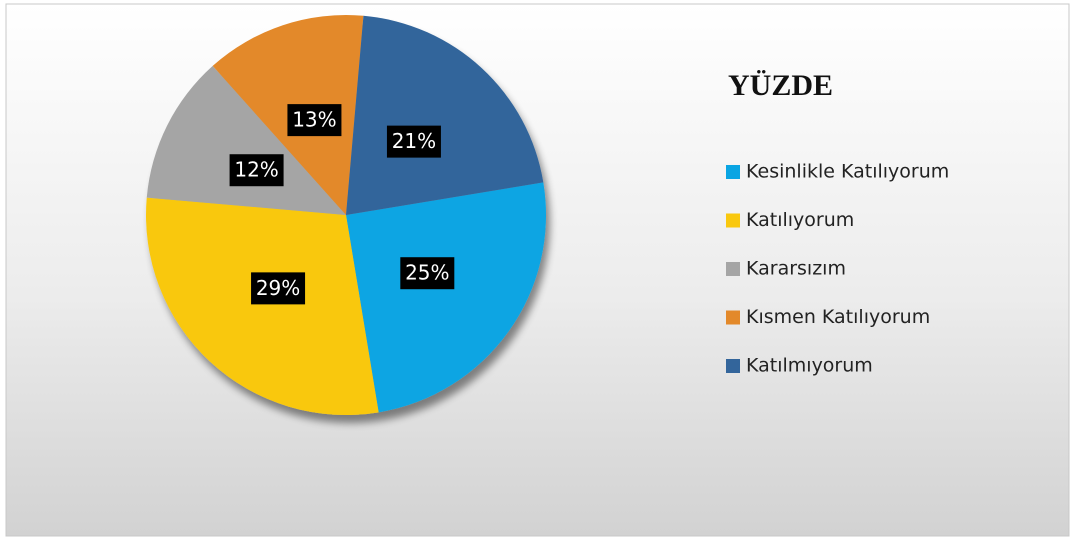 This screenshot has width=1075, height=545. What do you see at coordinates (780, 85) in the screenshot?
I see `chart-title: YÜZDE` at bounding box center [780, 85].